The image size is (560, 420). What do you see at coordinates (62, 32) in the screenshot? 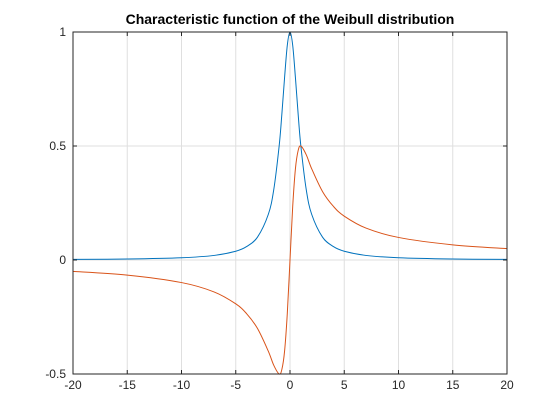
I see `y-tick-label: 1` at bounding box center [62, 32].